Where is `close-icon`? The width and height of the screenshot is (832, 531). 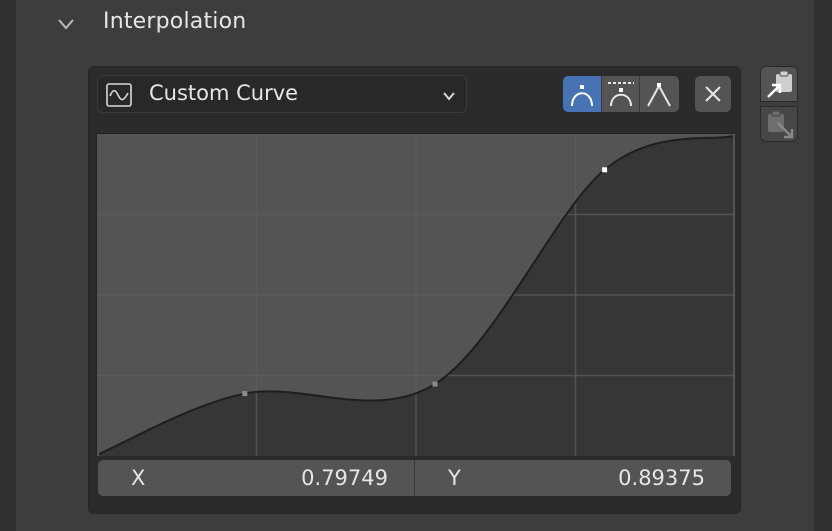
close-icon is located at coordinates (713, 94).